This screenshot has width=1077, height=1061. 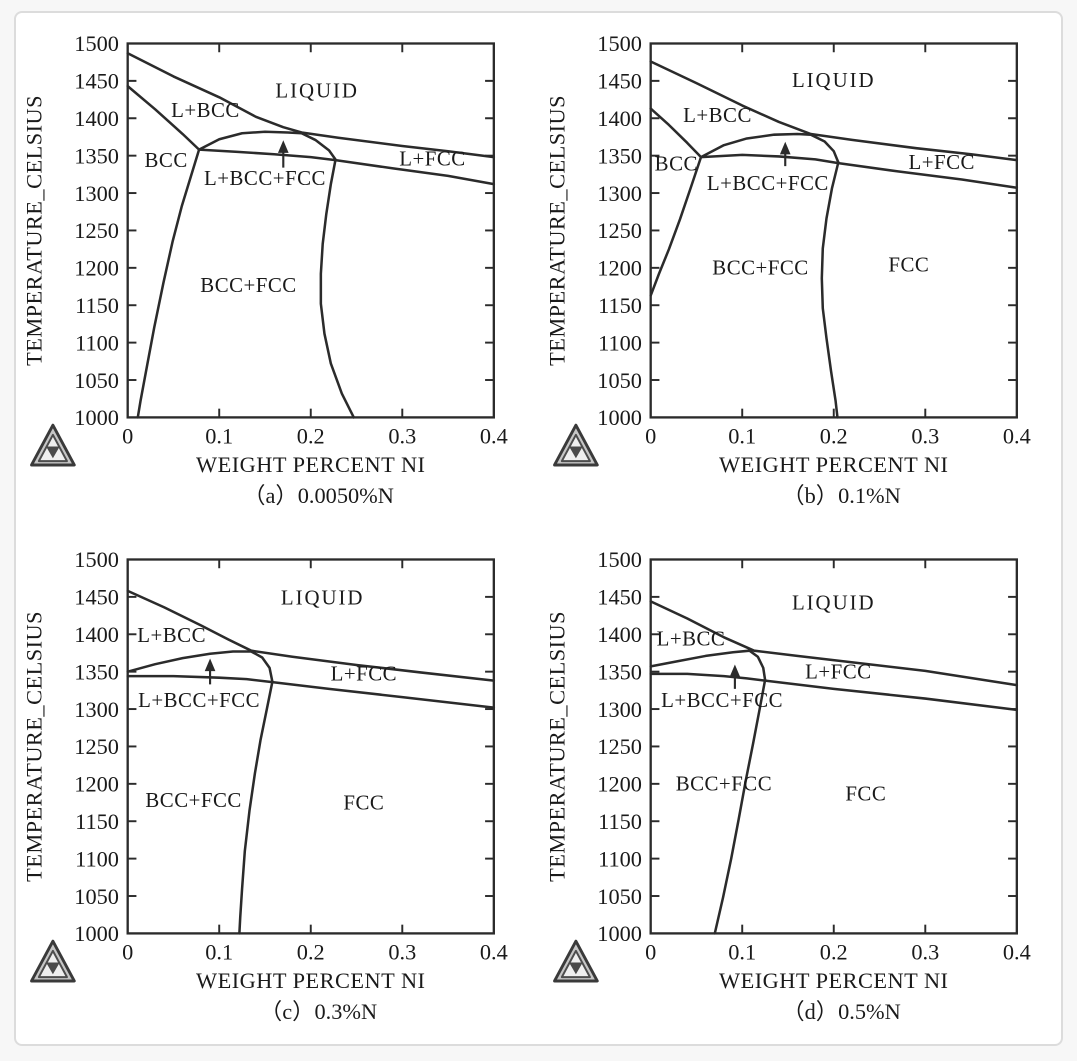 I want to click on plot-frame, so click(x=833, y=746).